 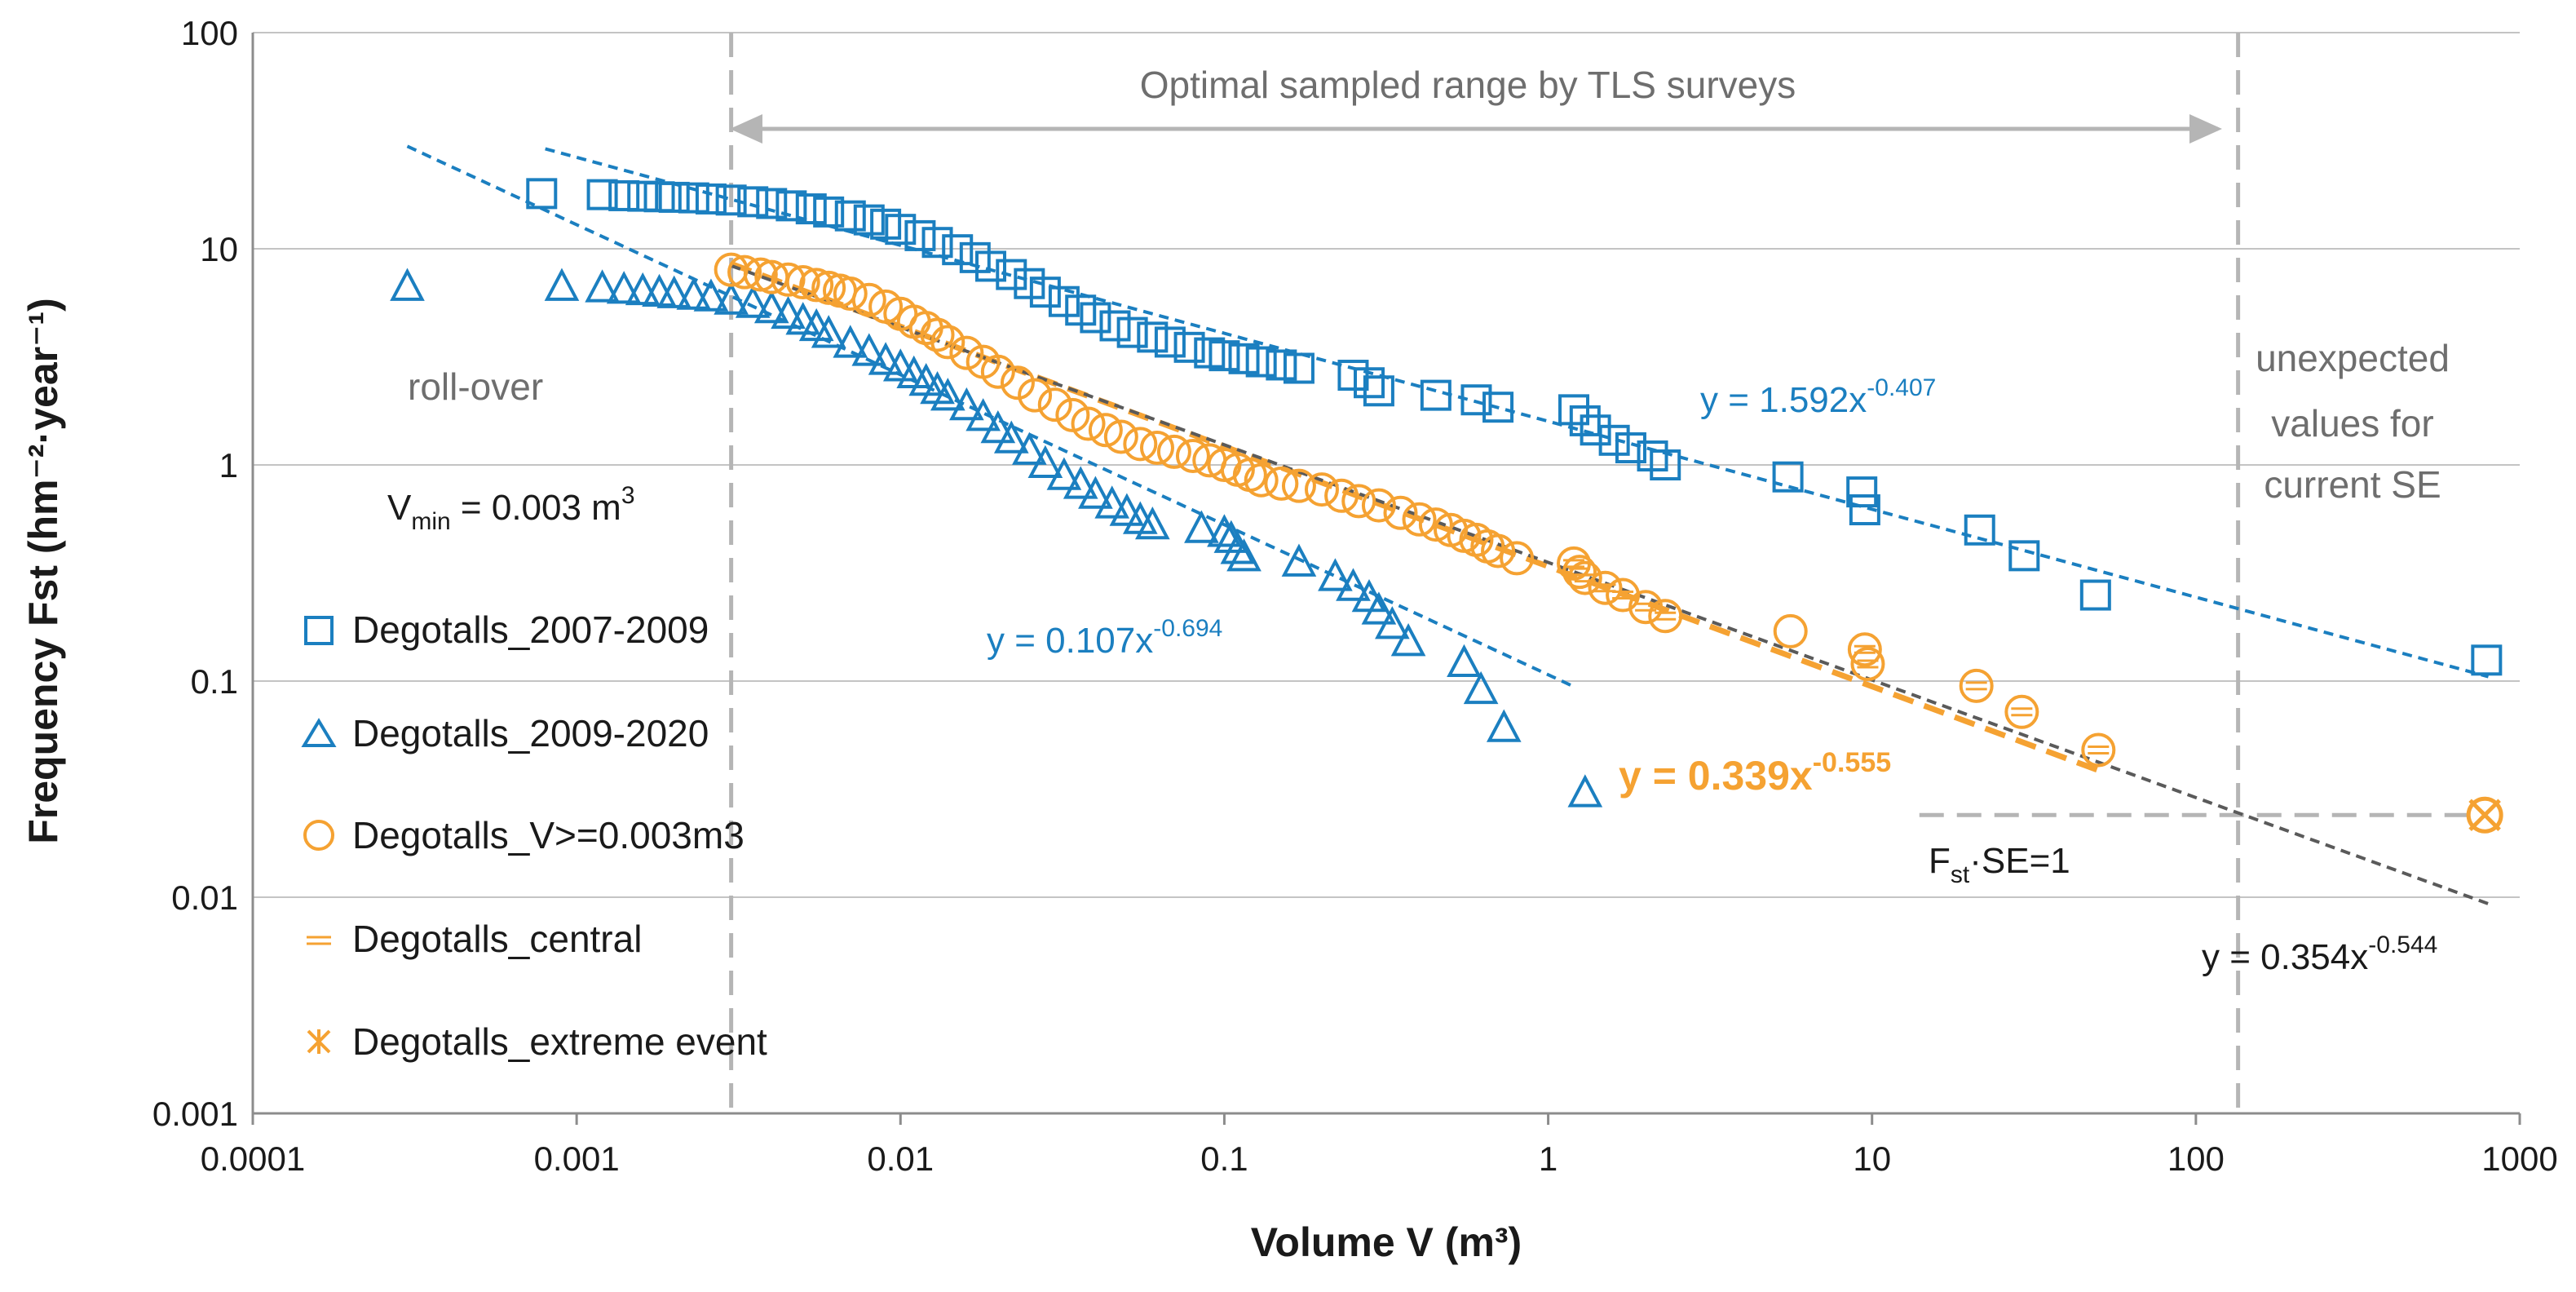 I want to click on x-tick-label: 0.0001, so click(x=253, y=1158).